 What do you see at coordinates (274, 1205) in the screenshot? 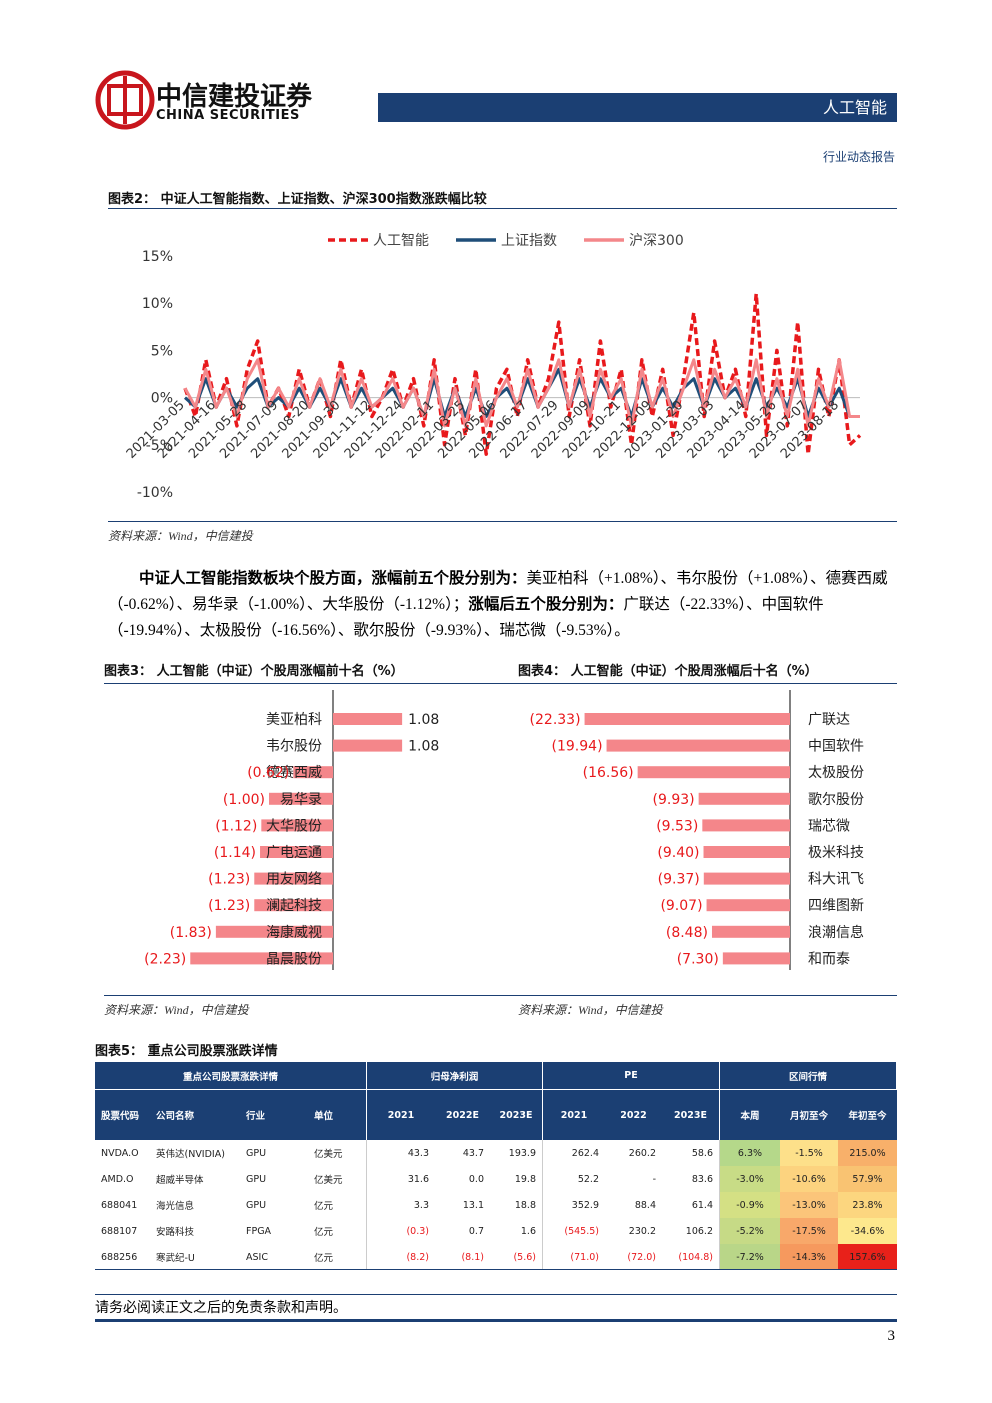
I see `table-cell: GPU` at bounding box center [274, 1205].